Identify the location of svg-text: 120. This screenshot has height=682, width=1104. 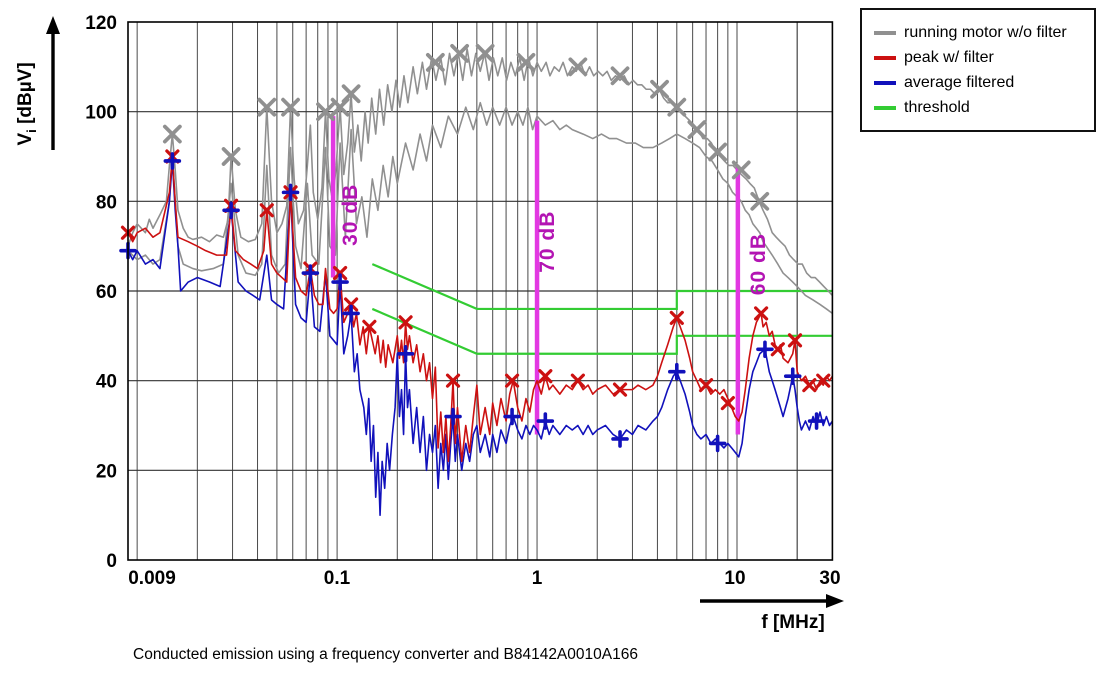
(101, 23).